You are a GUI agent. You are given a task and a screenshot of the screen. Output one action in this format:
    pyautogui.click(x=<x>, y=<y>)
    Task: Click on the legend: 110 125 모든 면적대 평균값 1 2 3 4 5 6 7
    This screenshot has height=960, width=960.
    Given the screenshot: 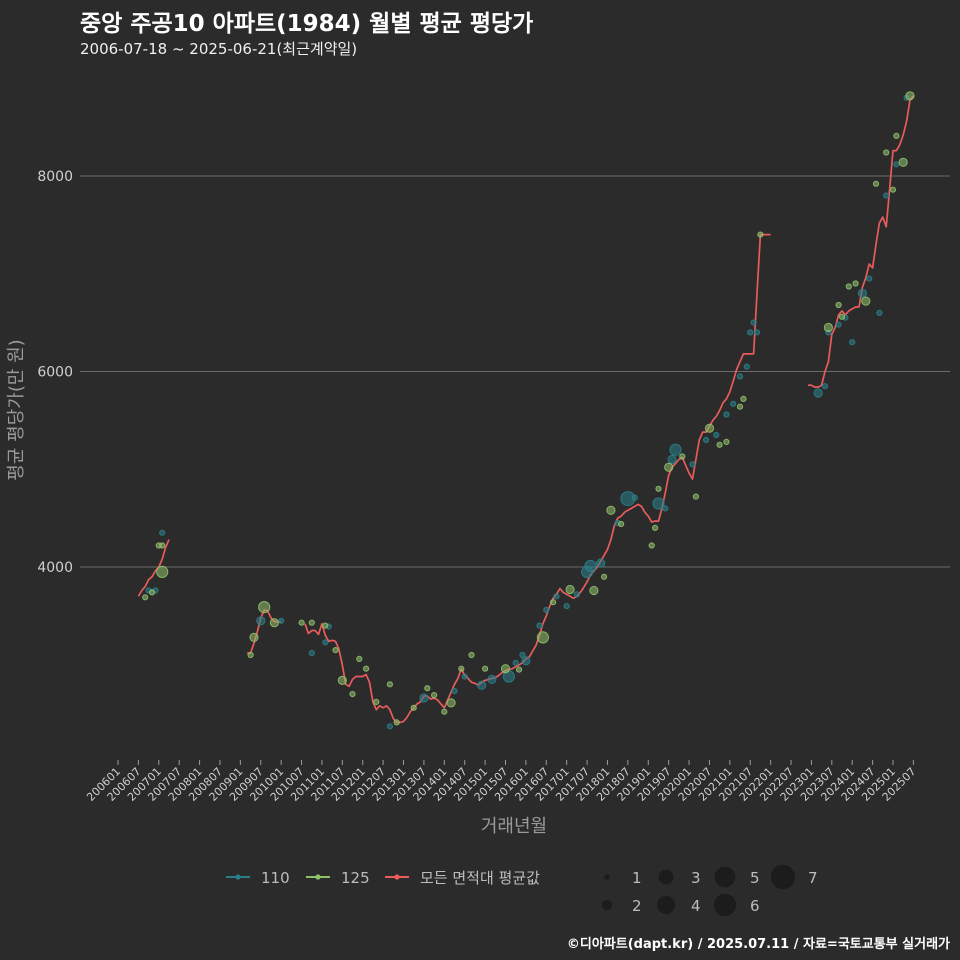 What is the action you would take?
    pyautogui.click(x=522, y=890)
    